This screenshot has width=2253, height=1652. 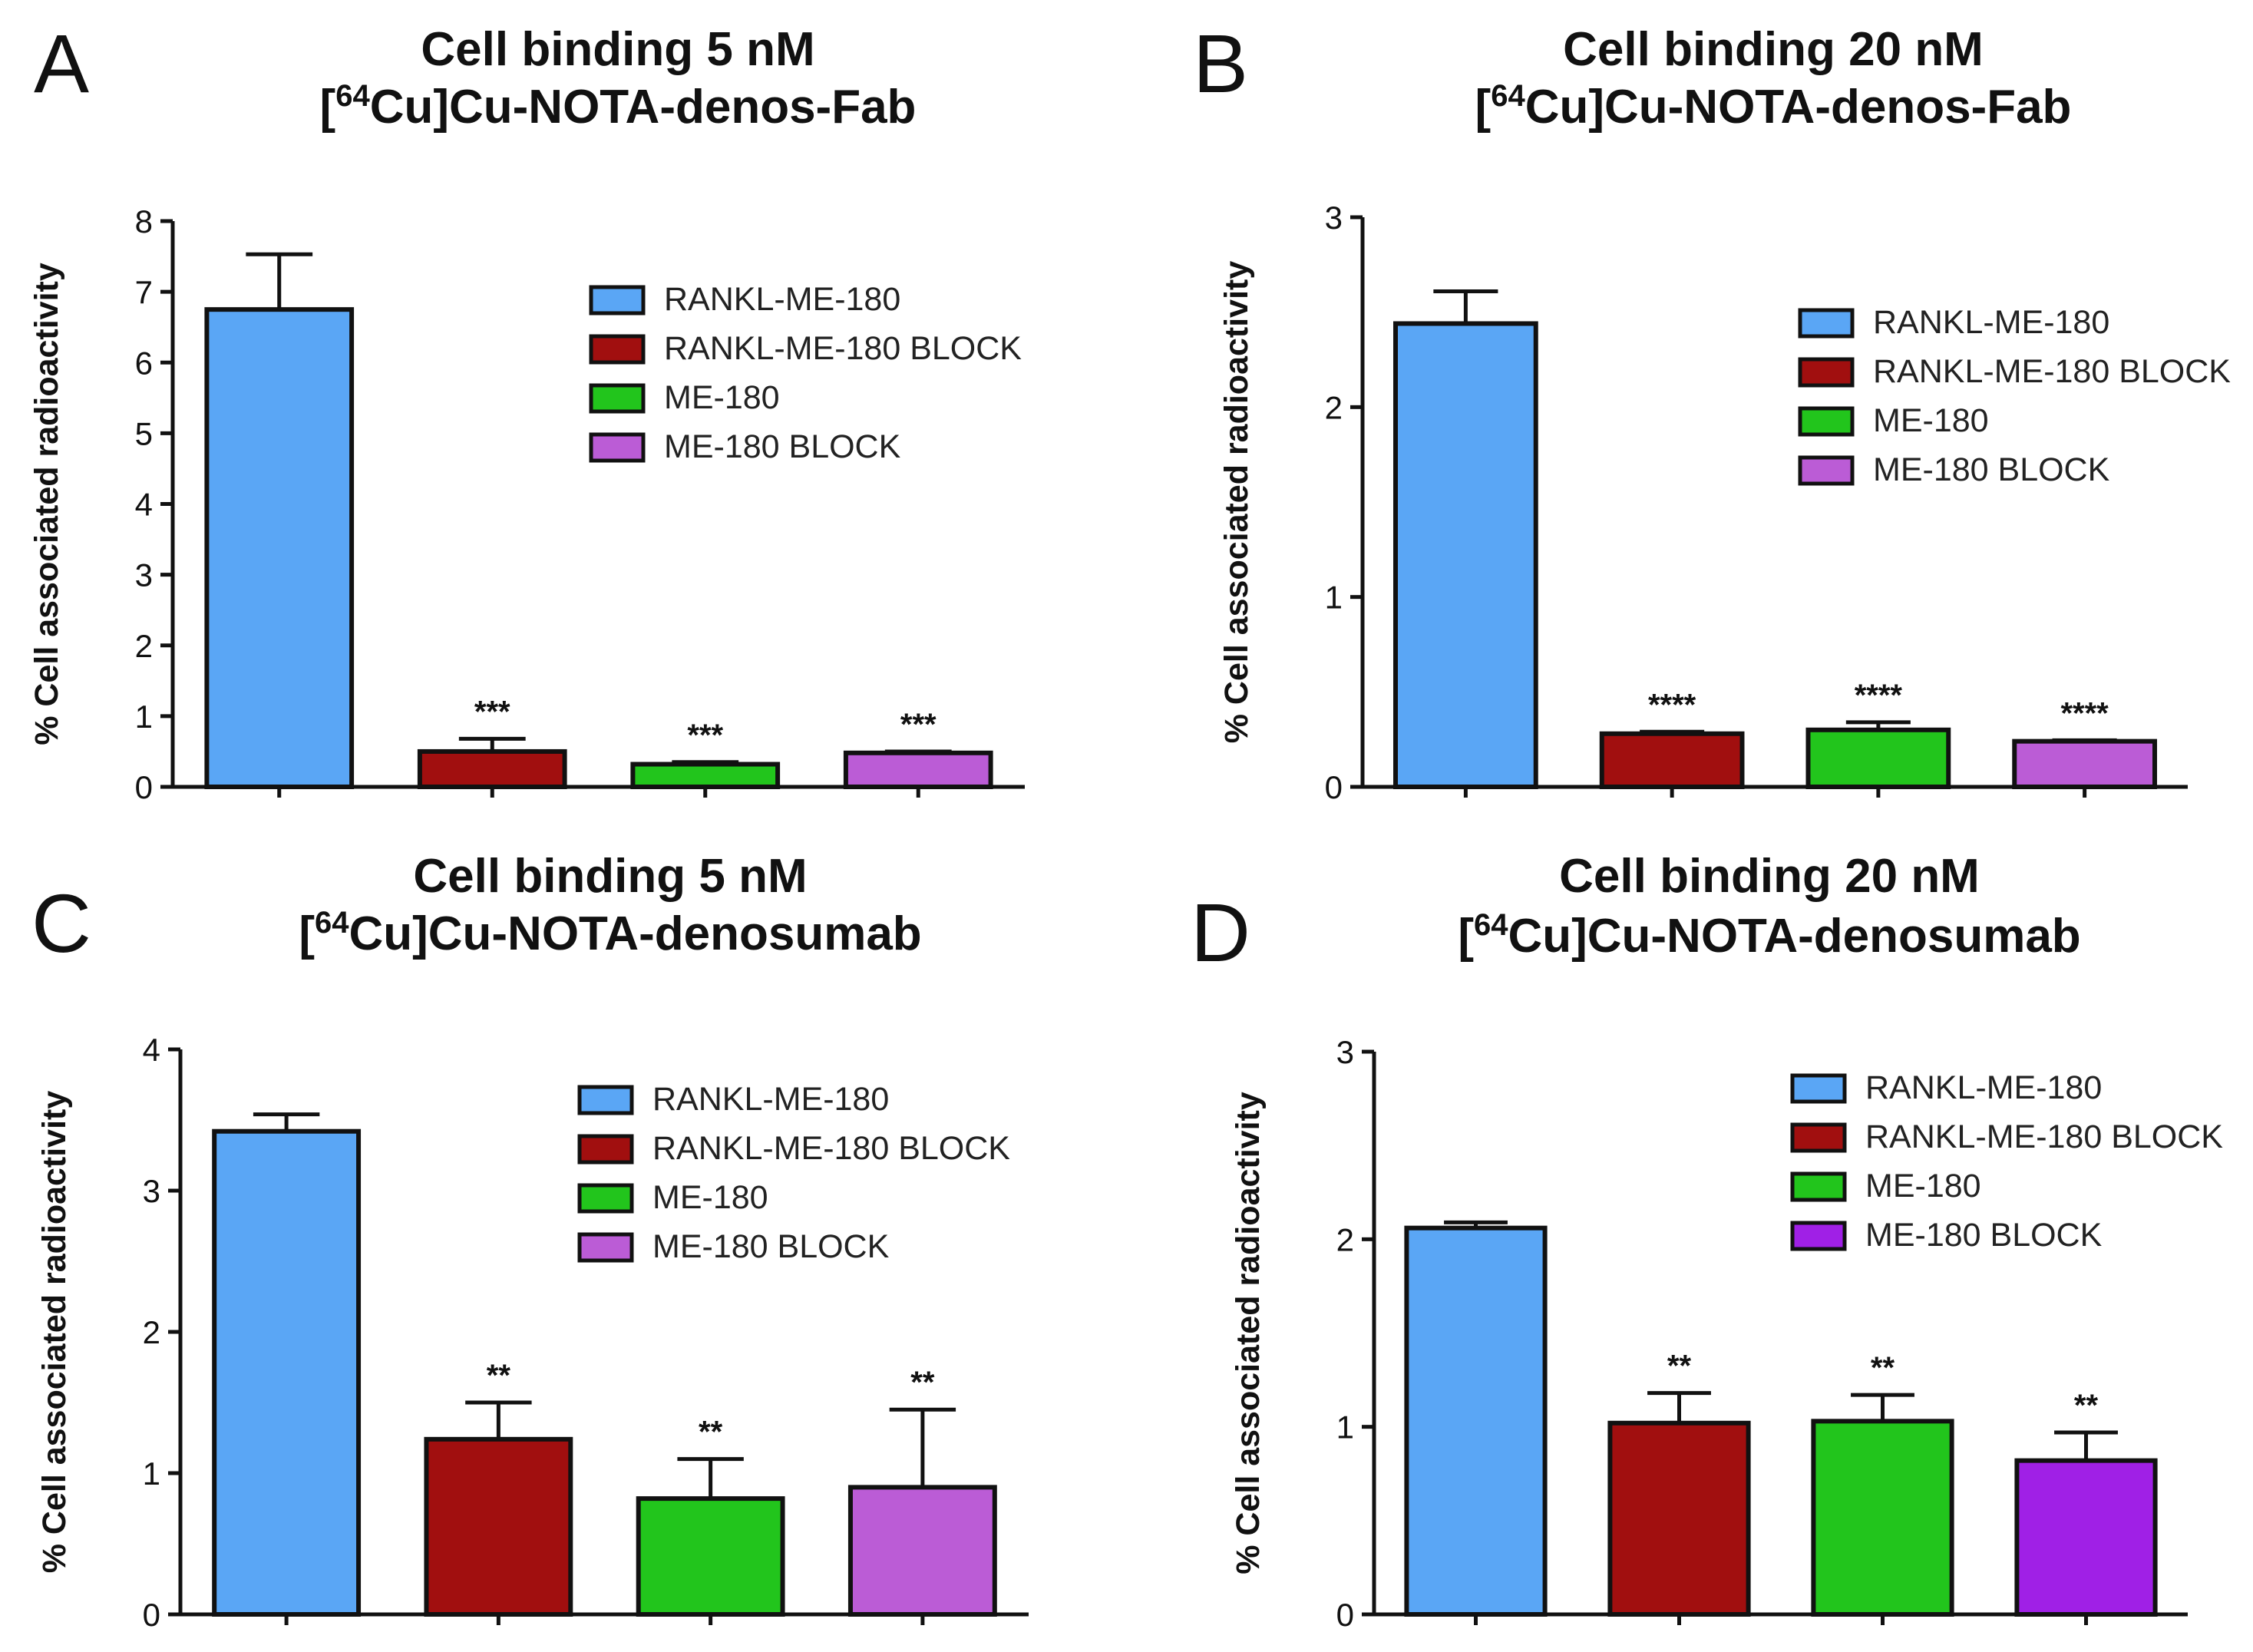 I want to click on y-tick-label: 8, so click(x=144, y=221).